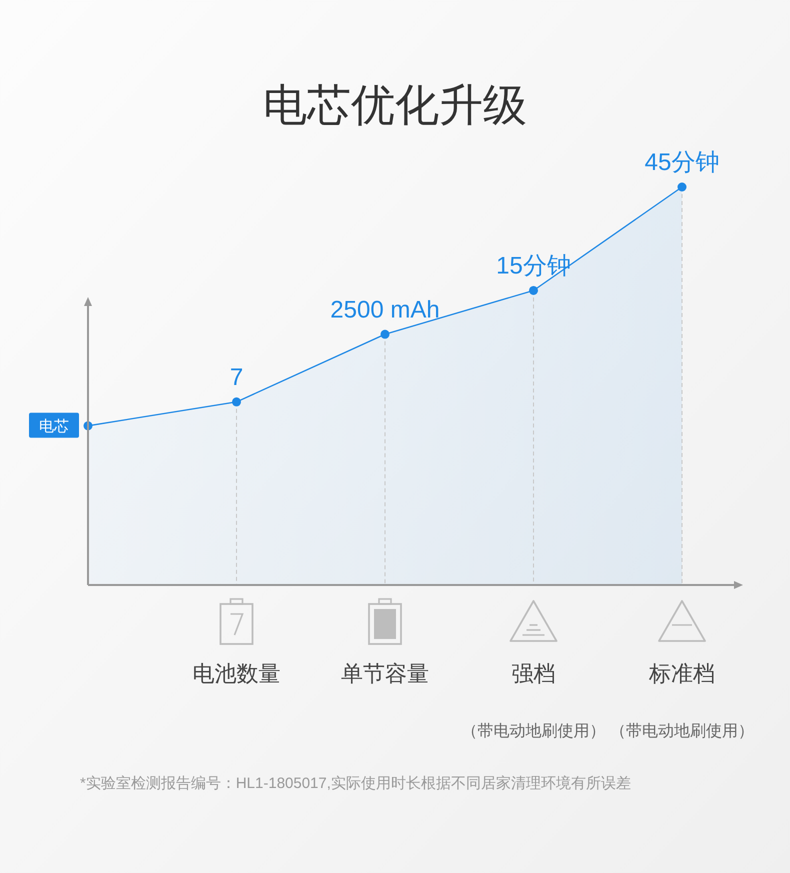 Image resolution: width=790 pixels, height=873 pixels. I want to click on x-tick-label: 单节容量, so click(385, 673).